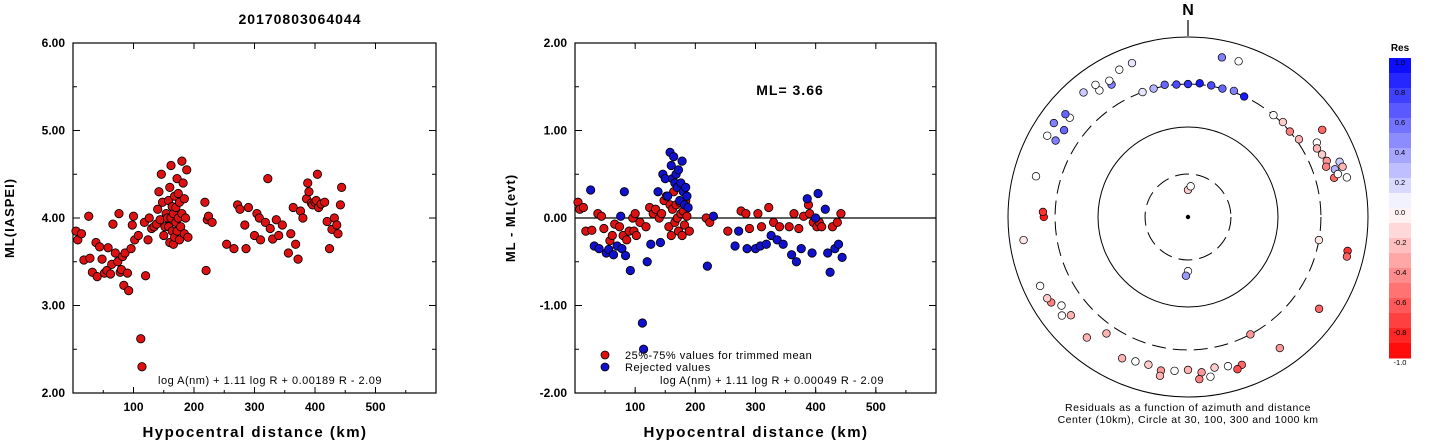  I want to click on middle-plot-ylabel: ML - ML(evt), so click(510, 218).